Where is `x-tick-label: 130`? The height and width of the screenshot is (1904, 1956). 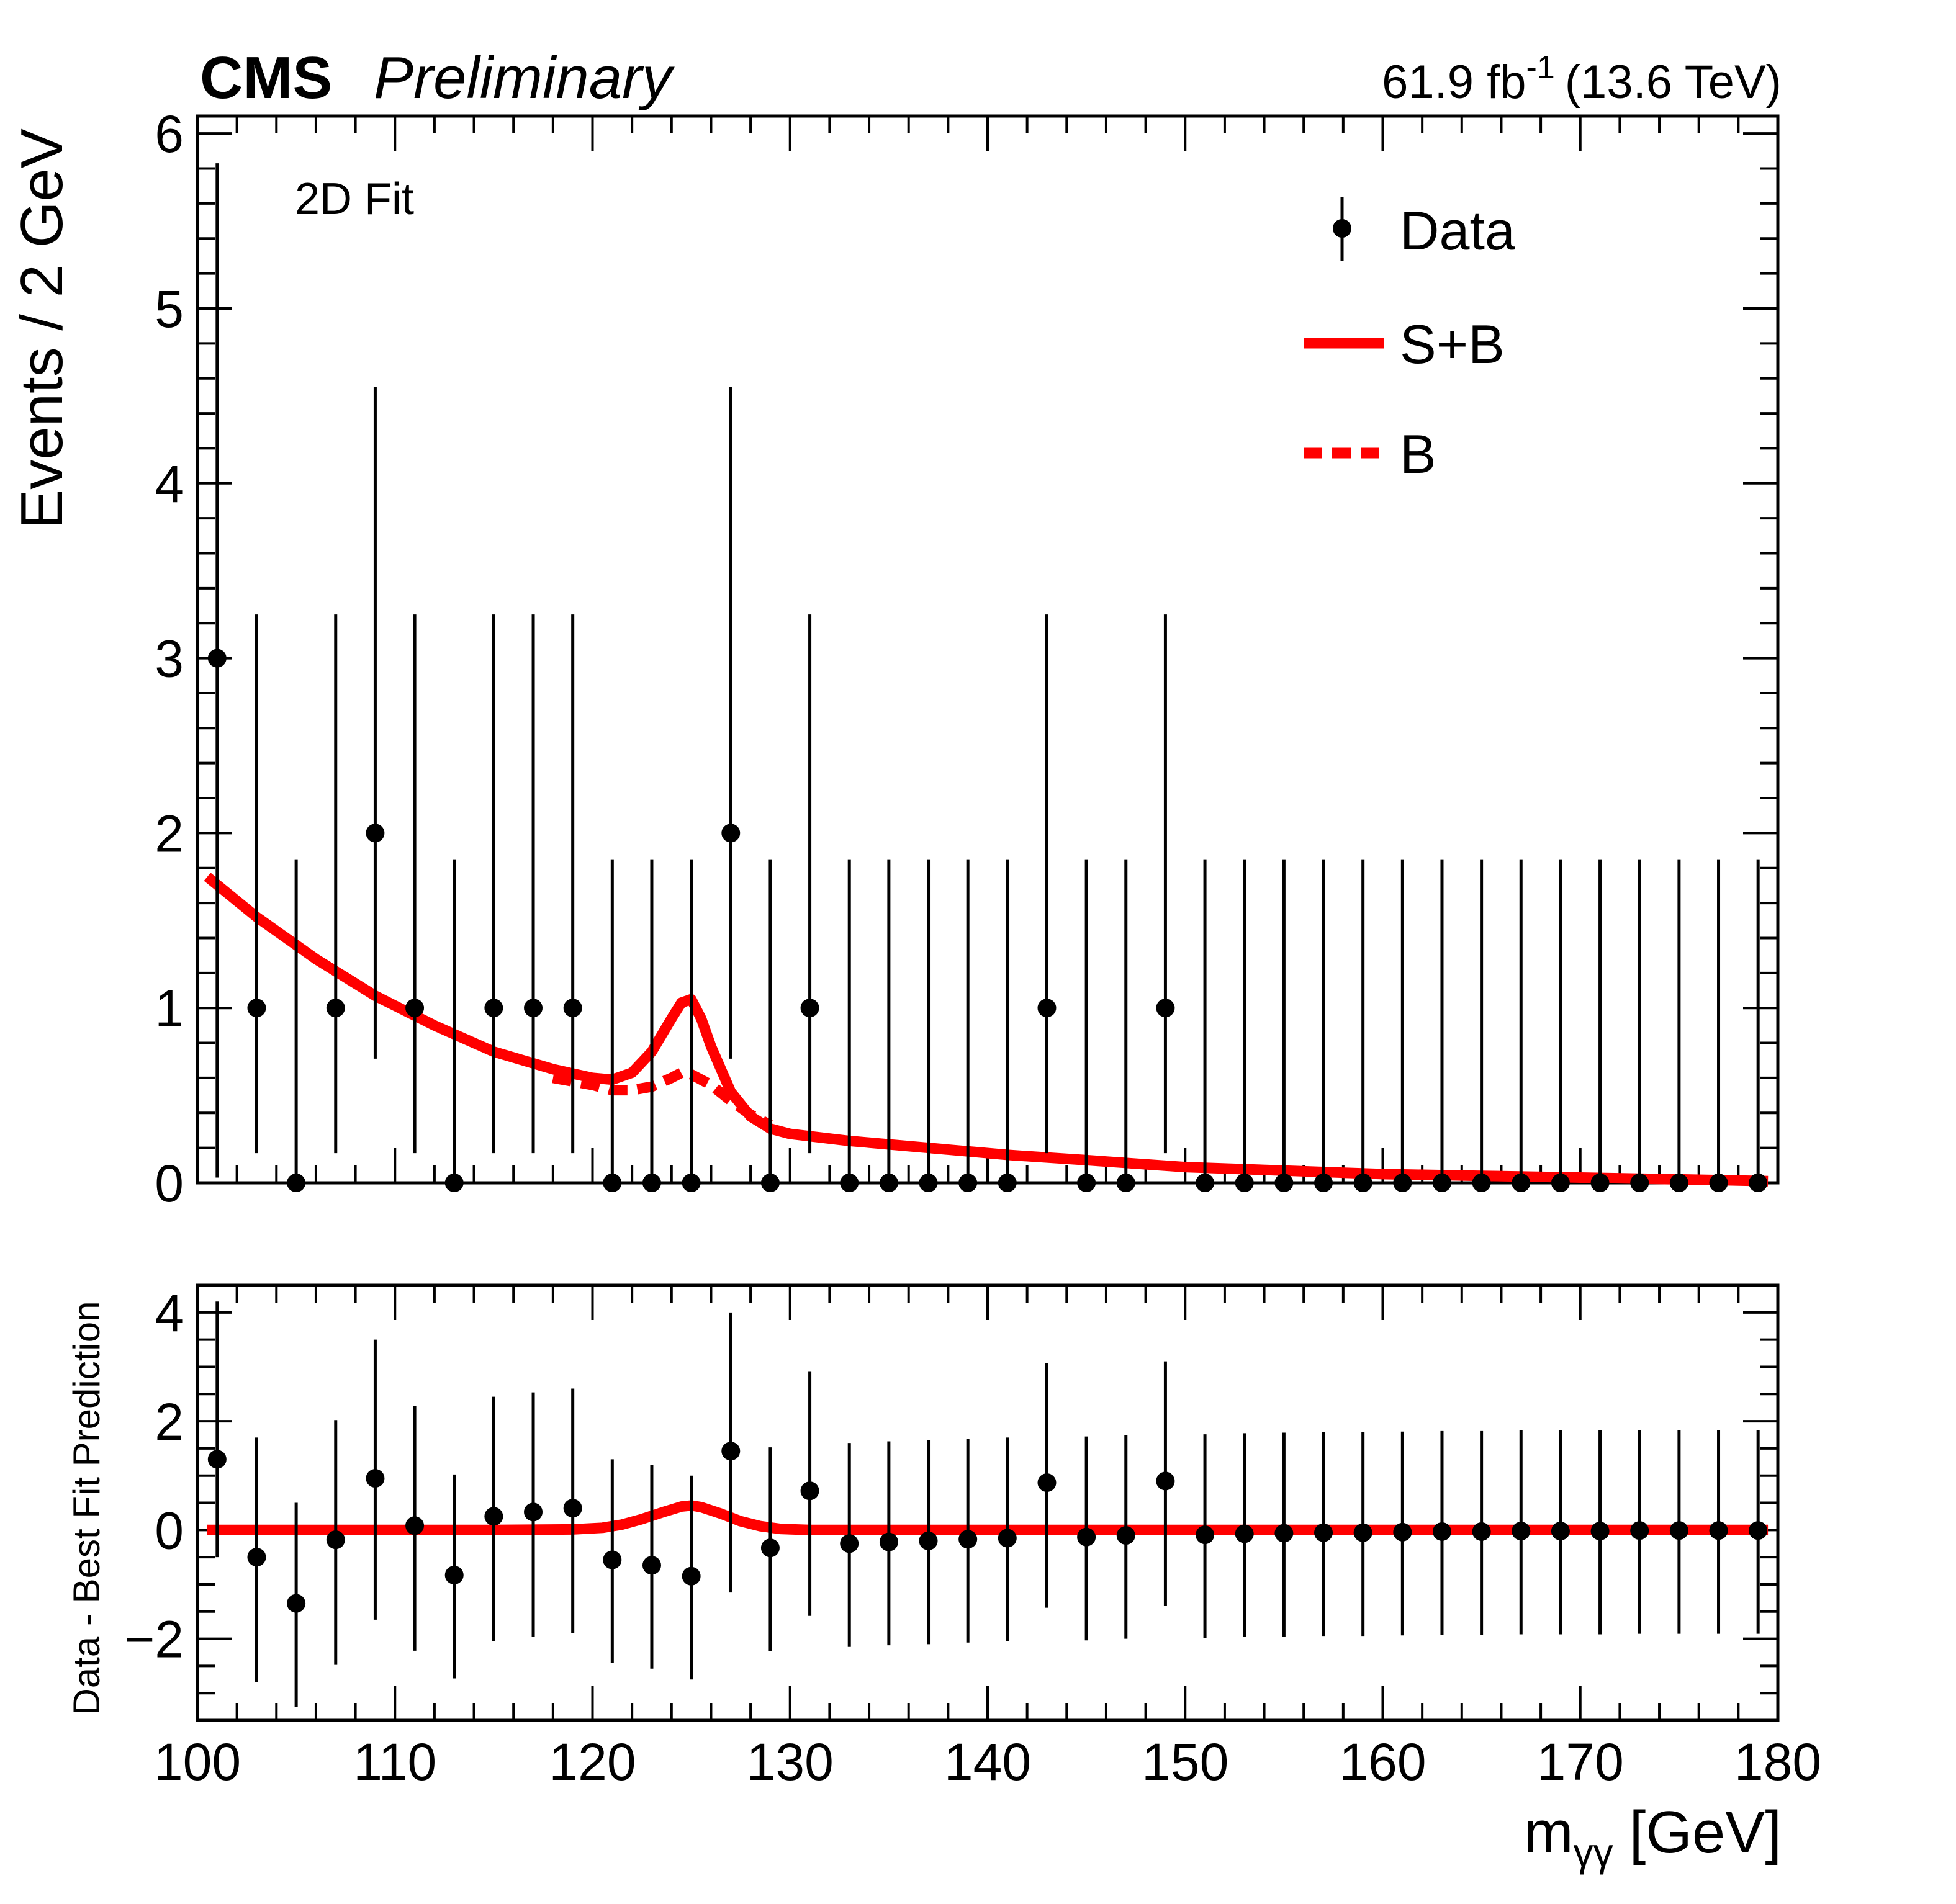
x-tick-label: 130 is located at coordinates (790, 1762).